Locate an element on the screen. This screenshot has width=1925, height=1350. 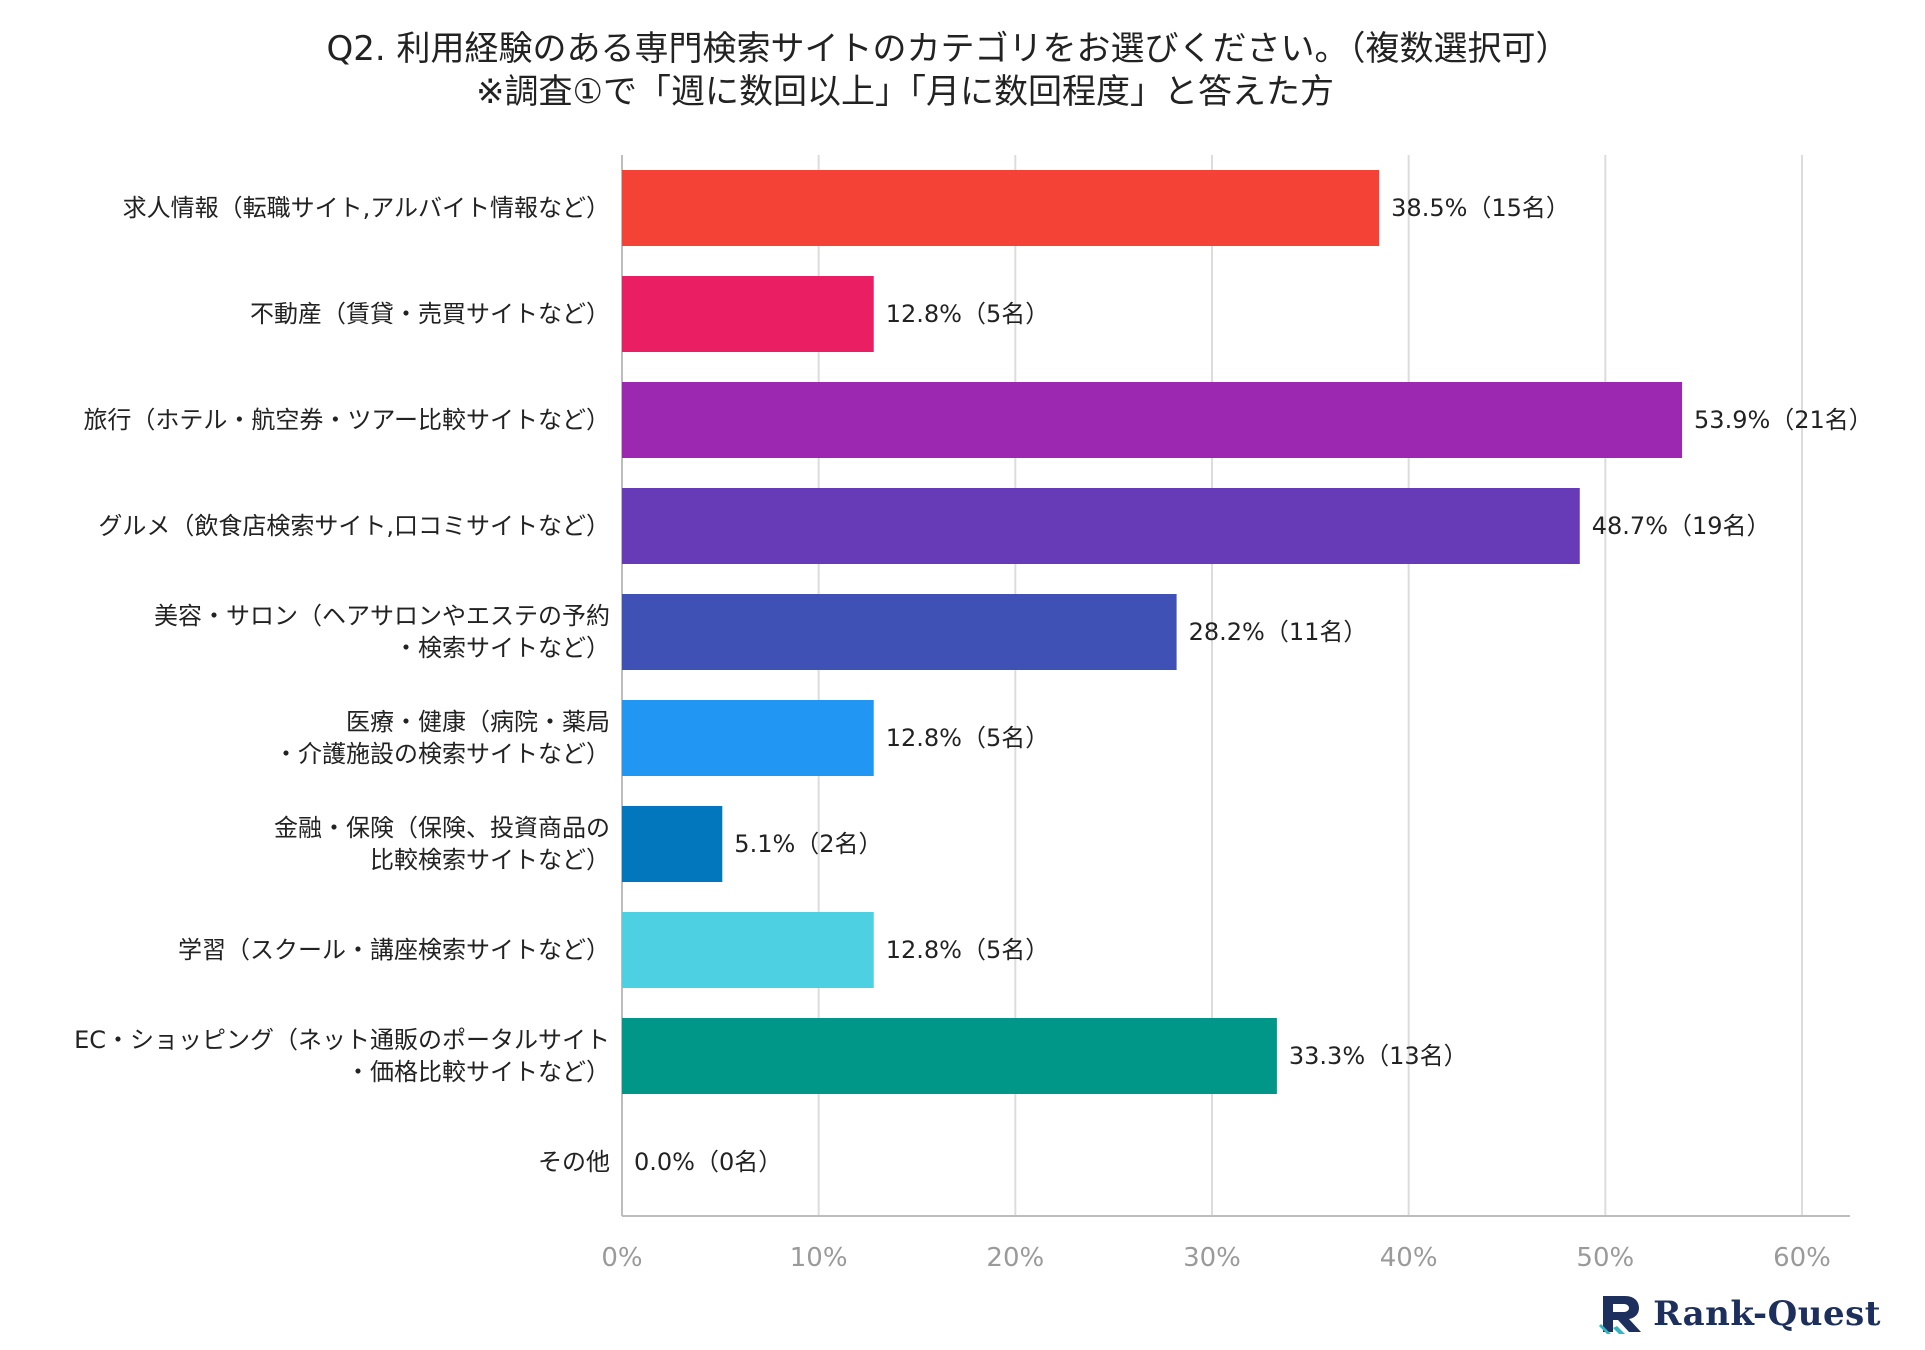
category-label: 美容・サロン（ヘアサロンやエステの予約 is located at coordinates (382, 616).